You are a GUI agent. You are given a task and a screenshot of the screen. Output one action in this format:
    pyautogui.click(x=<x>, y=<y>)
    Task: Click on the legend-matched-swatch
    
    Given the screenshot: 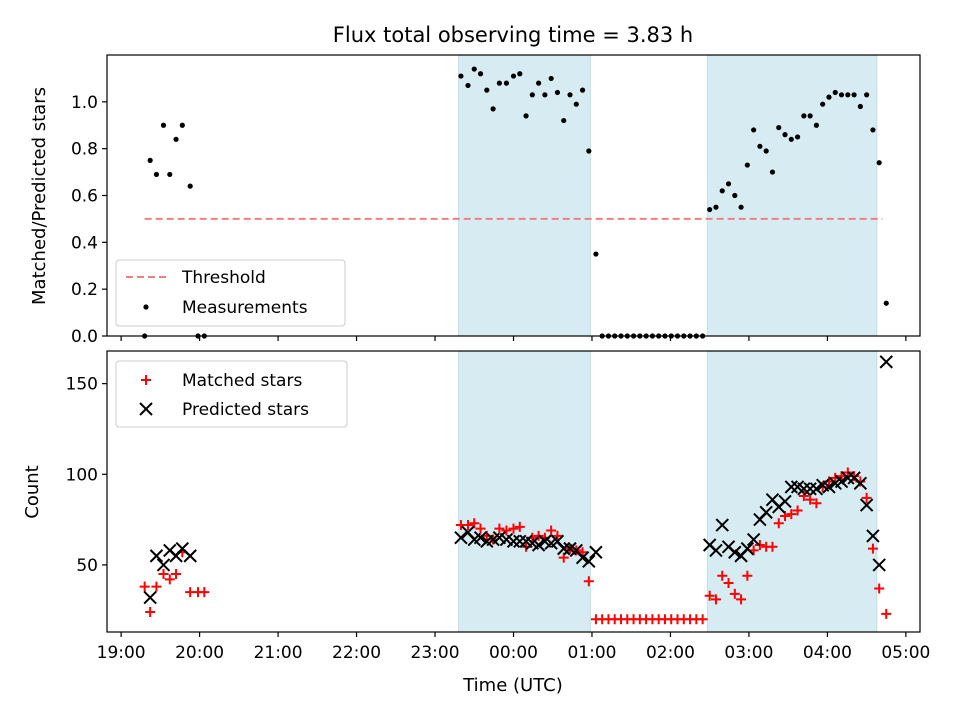 What is the action you would take?
    pyautogui.click(x=146, y=380)
    